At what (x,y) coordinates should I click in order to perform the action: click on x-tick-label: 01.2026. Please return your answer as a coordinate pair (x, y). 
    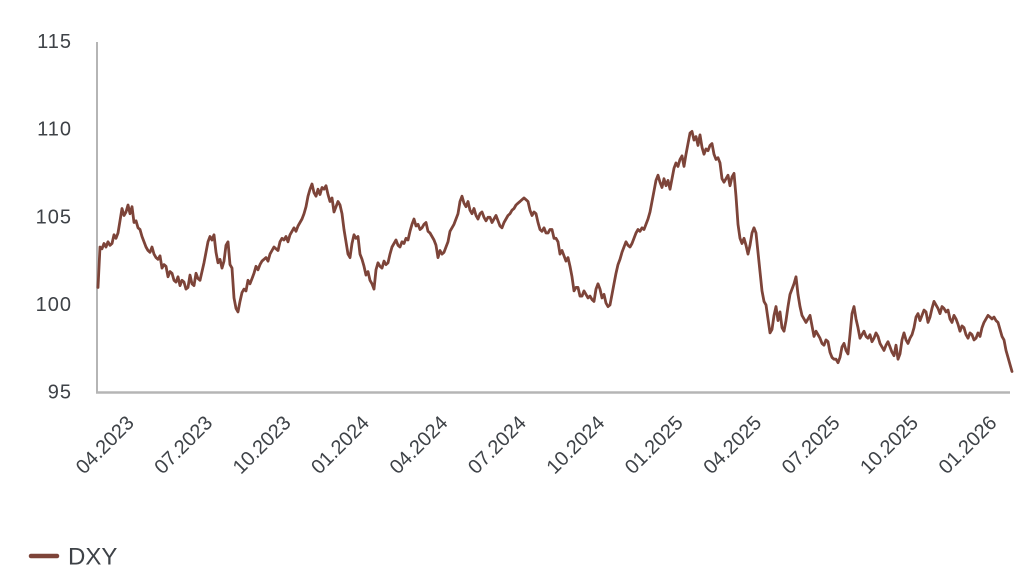
    Looking at the image, I should click on (968, 445).